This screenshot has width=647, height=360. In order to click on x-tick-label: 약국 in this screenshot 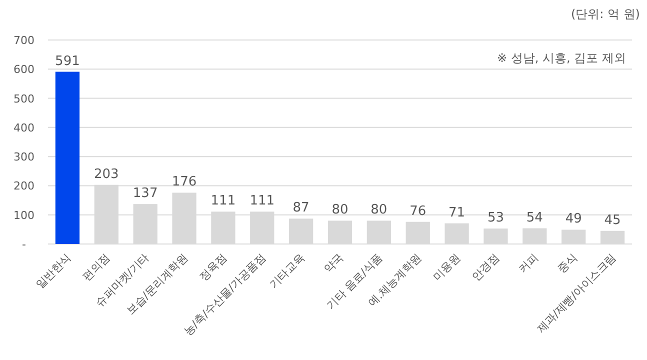, I will do `click(333, 263)`.